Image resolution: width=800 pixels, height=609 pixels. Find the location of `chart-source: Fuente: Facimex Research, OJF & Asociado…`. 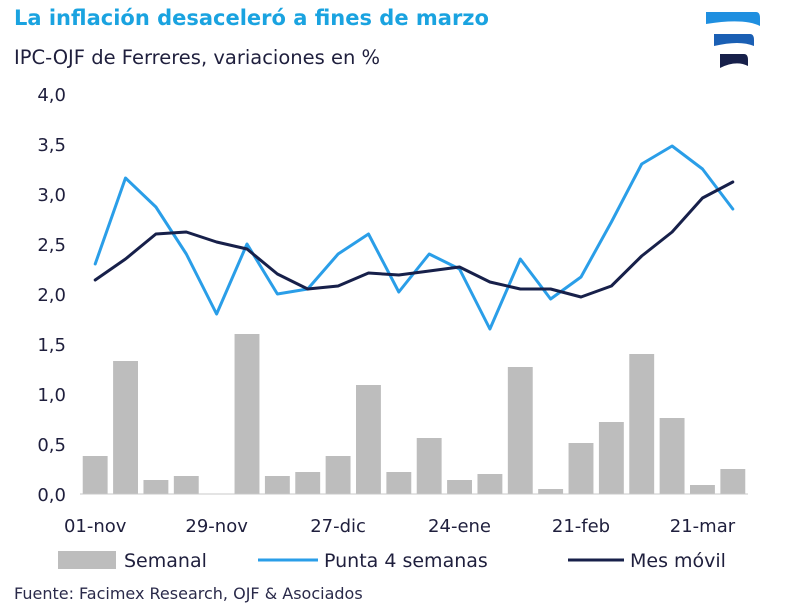

chart-source: Fuente: Facimex Research, OJF & Asociado… is located at coordinates (188, 593).